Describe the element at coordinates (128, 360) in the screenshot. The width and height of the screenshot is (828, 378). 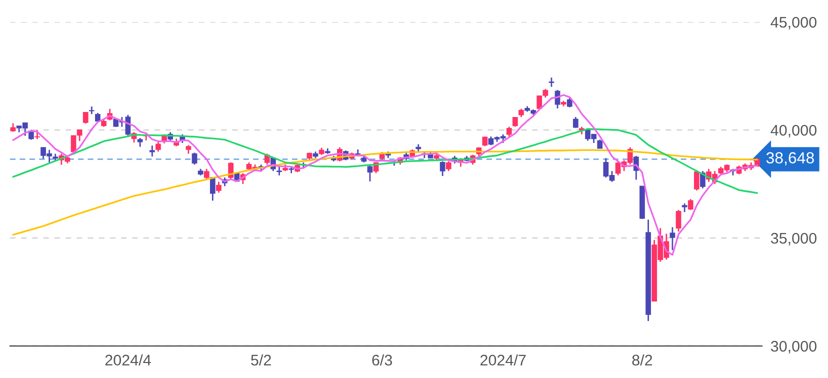
I see `x-tick-label: 2024/4` at that location.